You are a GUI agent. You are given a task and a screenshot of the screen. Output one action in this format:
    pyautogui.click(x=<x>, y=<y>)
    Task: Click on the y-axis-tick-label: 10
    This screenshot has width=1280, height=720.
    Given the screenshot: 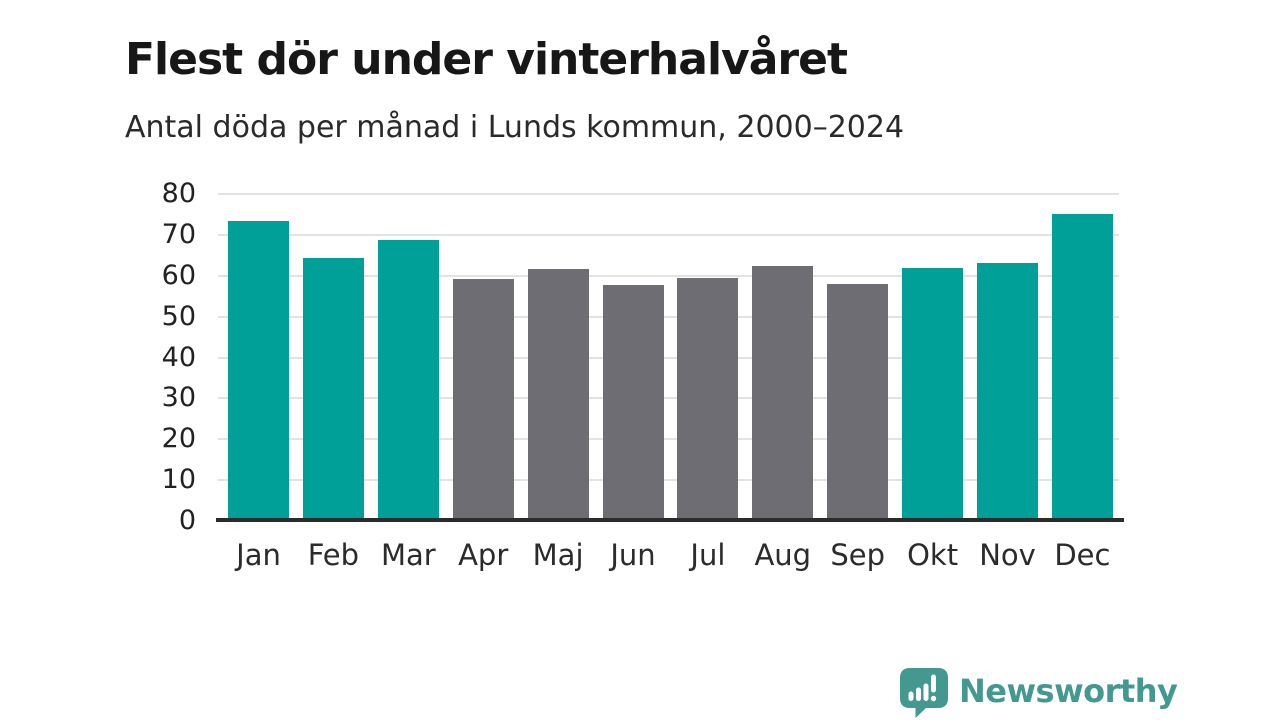 What is the action you would take?
    pyautogui.click(x=178, y=480)
    